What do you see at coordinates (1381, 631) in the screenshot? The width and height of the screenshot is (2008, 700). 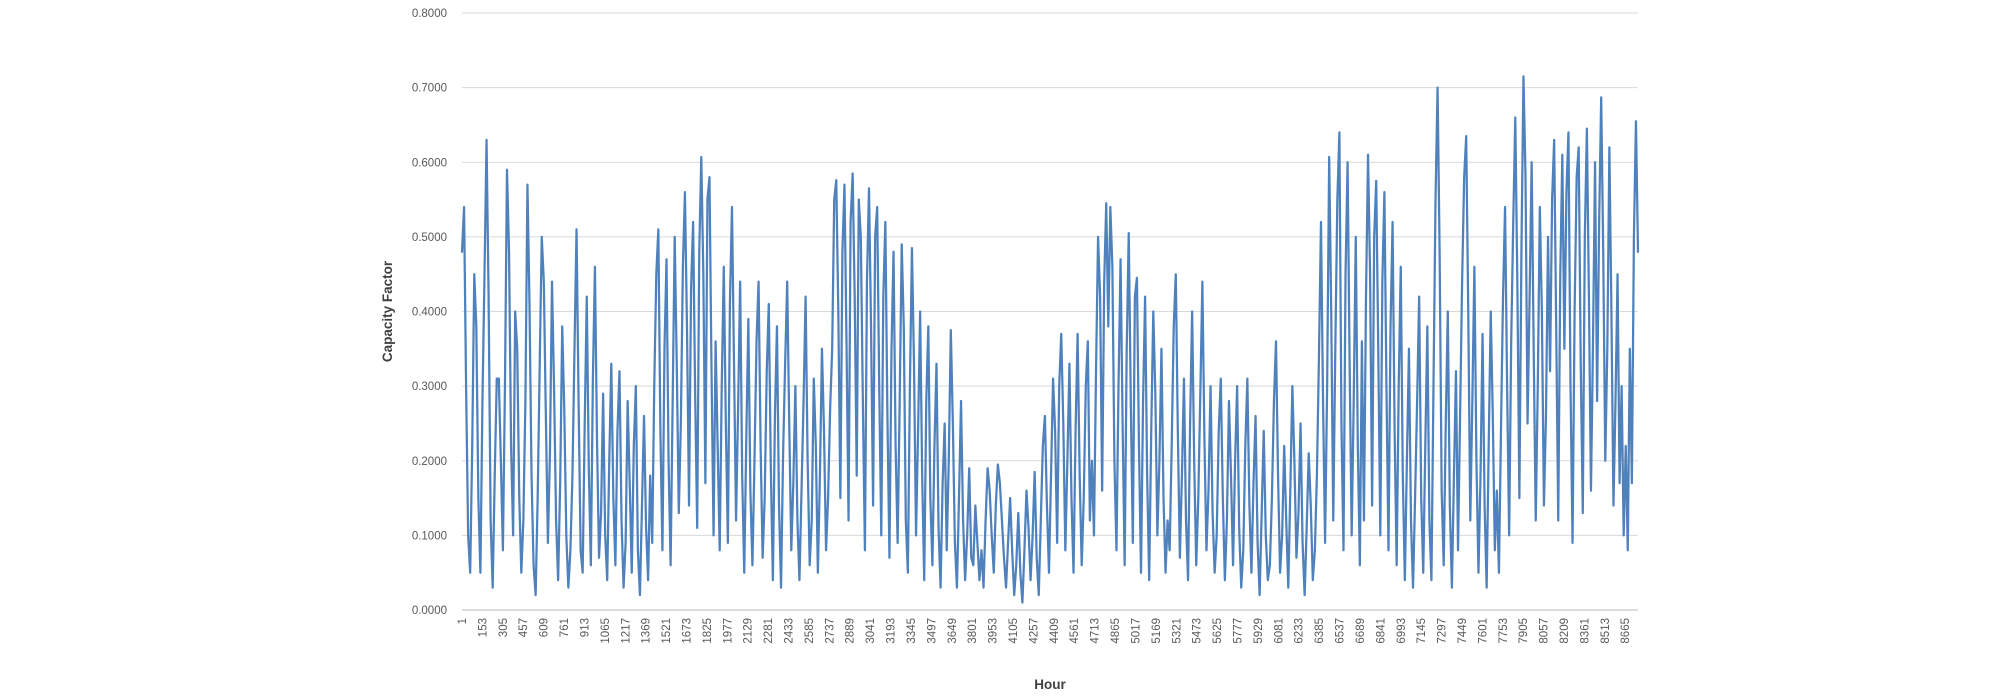 I see `x-tick-label: 6841` at bounding box center [1381, 631].